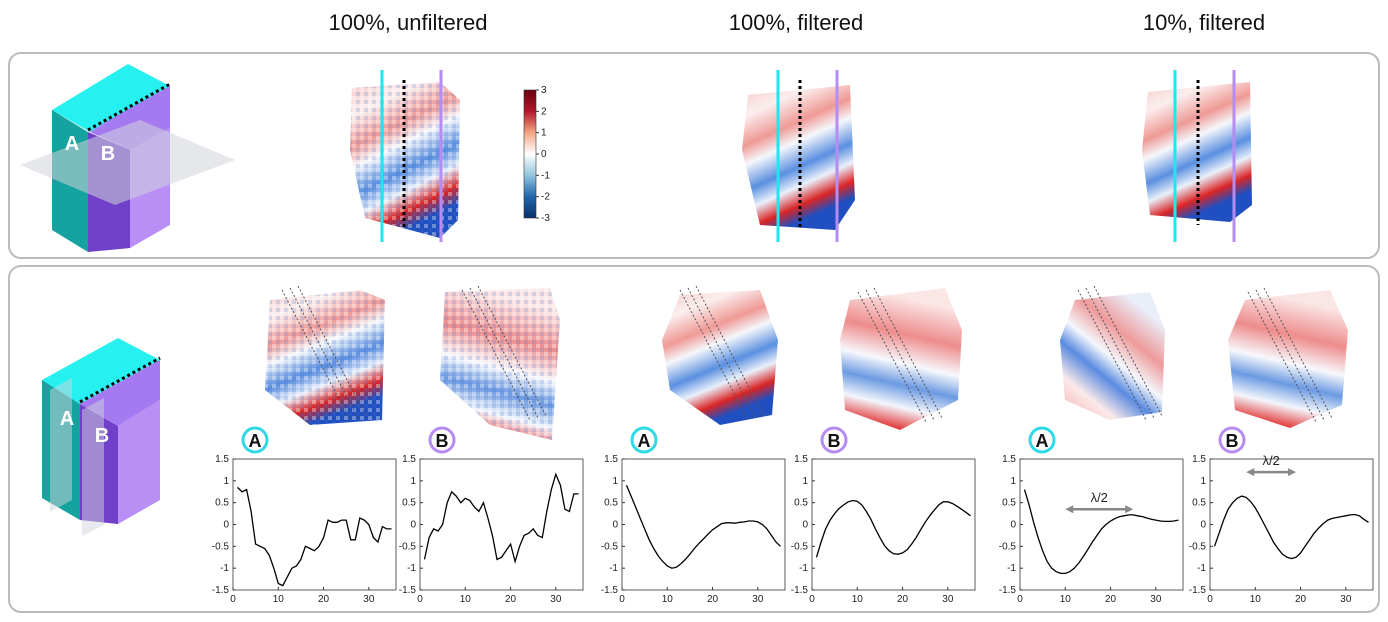  What do you see at coordinates (544, 154) in the screenshot?
I see `colorbar-tick-label: 0` at bounding box center [544, 154].